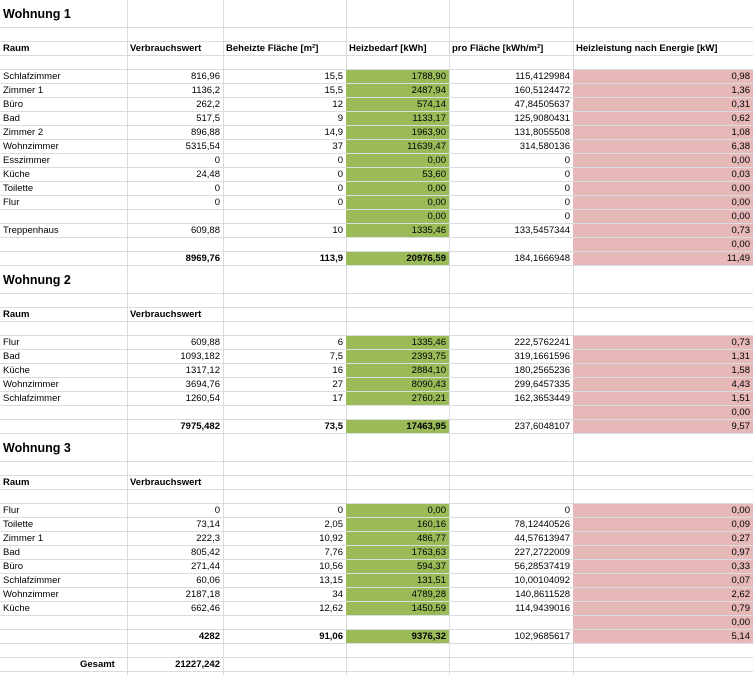 The height and width of the screenshot is (675, 753). I want to click on heizleistung-value: 0,98, so click(663, 76).